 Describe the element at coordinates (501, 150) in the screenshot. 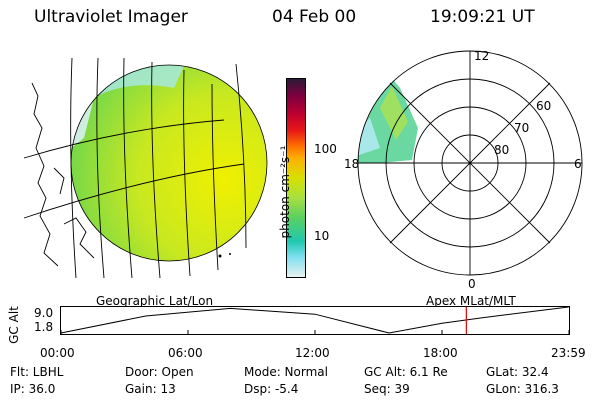

I see `mlat-80-label: 80` at that location.